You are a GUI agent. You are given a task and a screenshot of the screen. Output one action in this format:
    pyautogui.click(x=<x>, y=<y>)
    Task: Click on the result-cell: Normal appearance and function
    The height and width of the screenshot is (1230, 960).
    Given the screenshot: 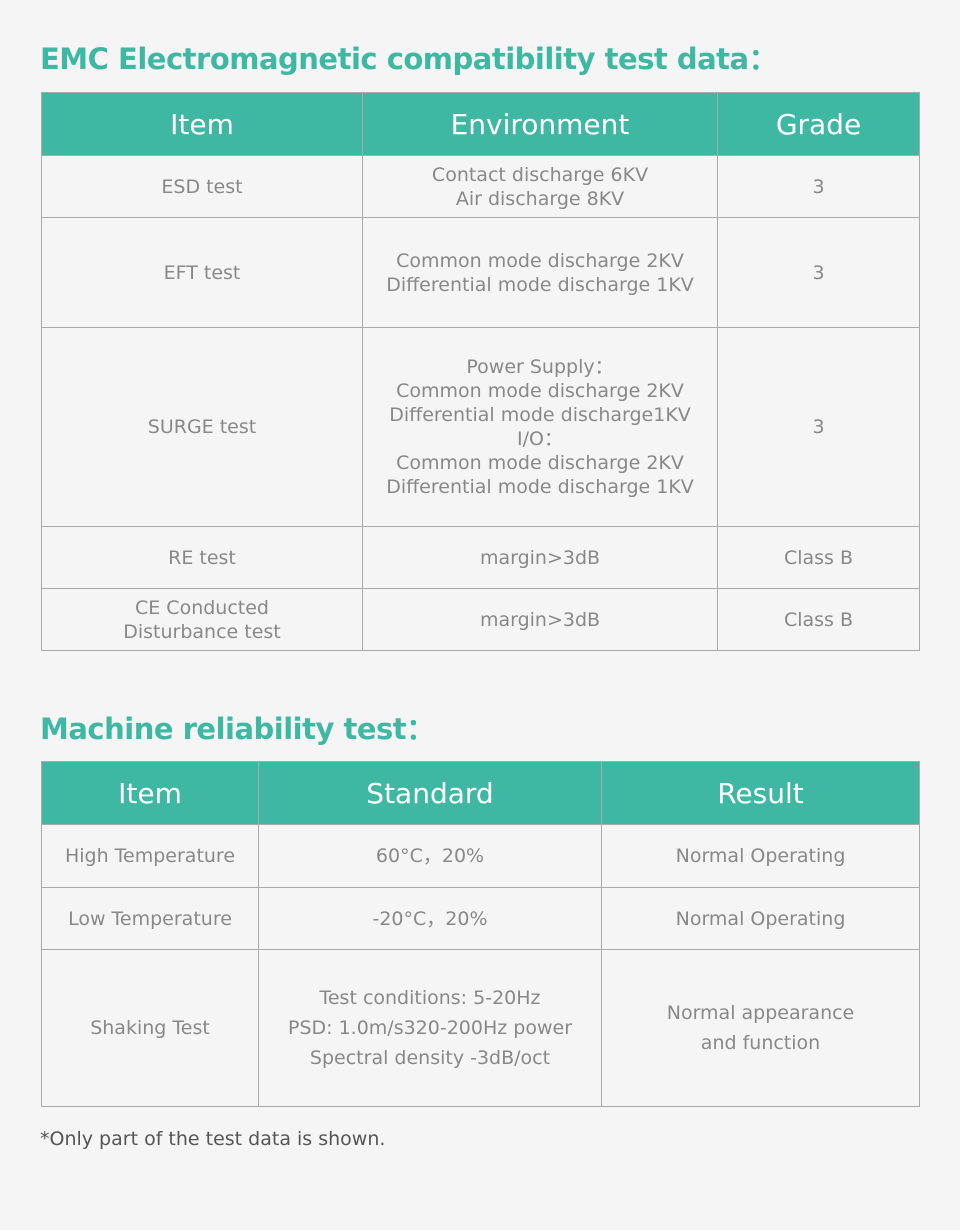 What is the action you would take?
    pyautogui.click(x=760, y=1028)
    